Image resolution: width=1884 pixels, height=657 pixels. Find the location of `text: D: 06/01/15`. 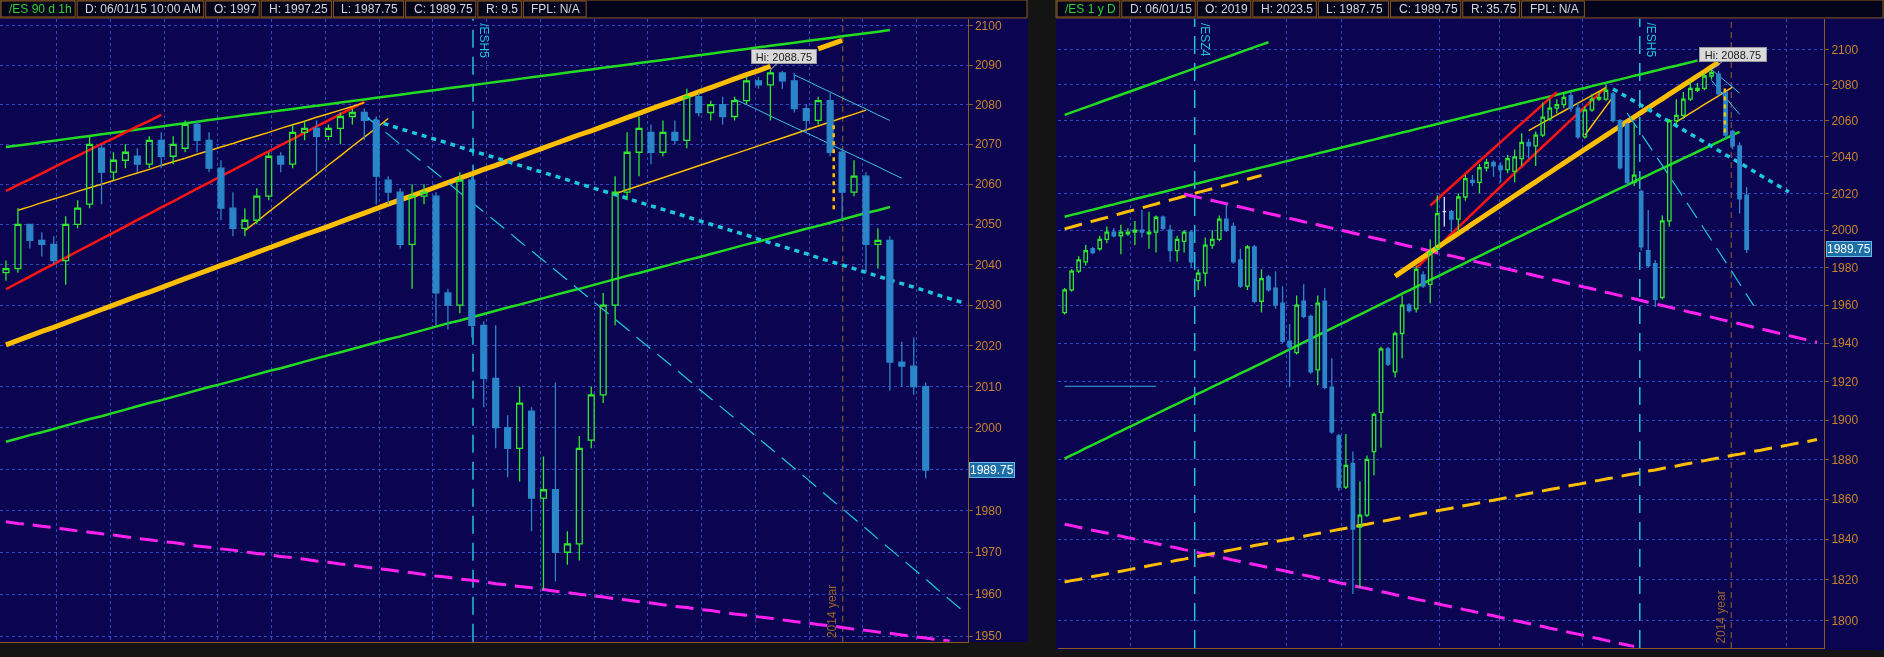

text: D: 06/01/15 is located at coordinates (1161, 9).